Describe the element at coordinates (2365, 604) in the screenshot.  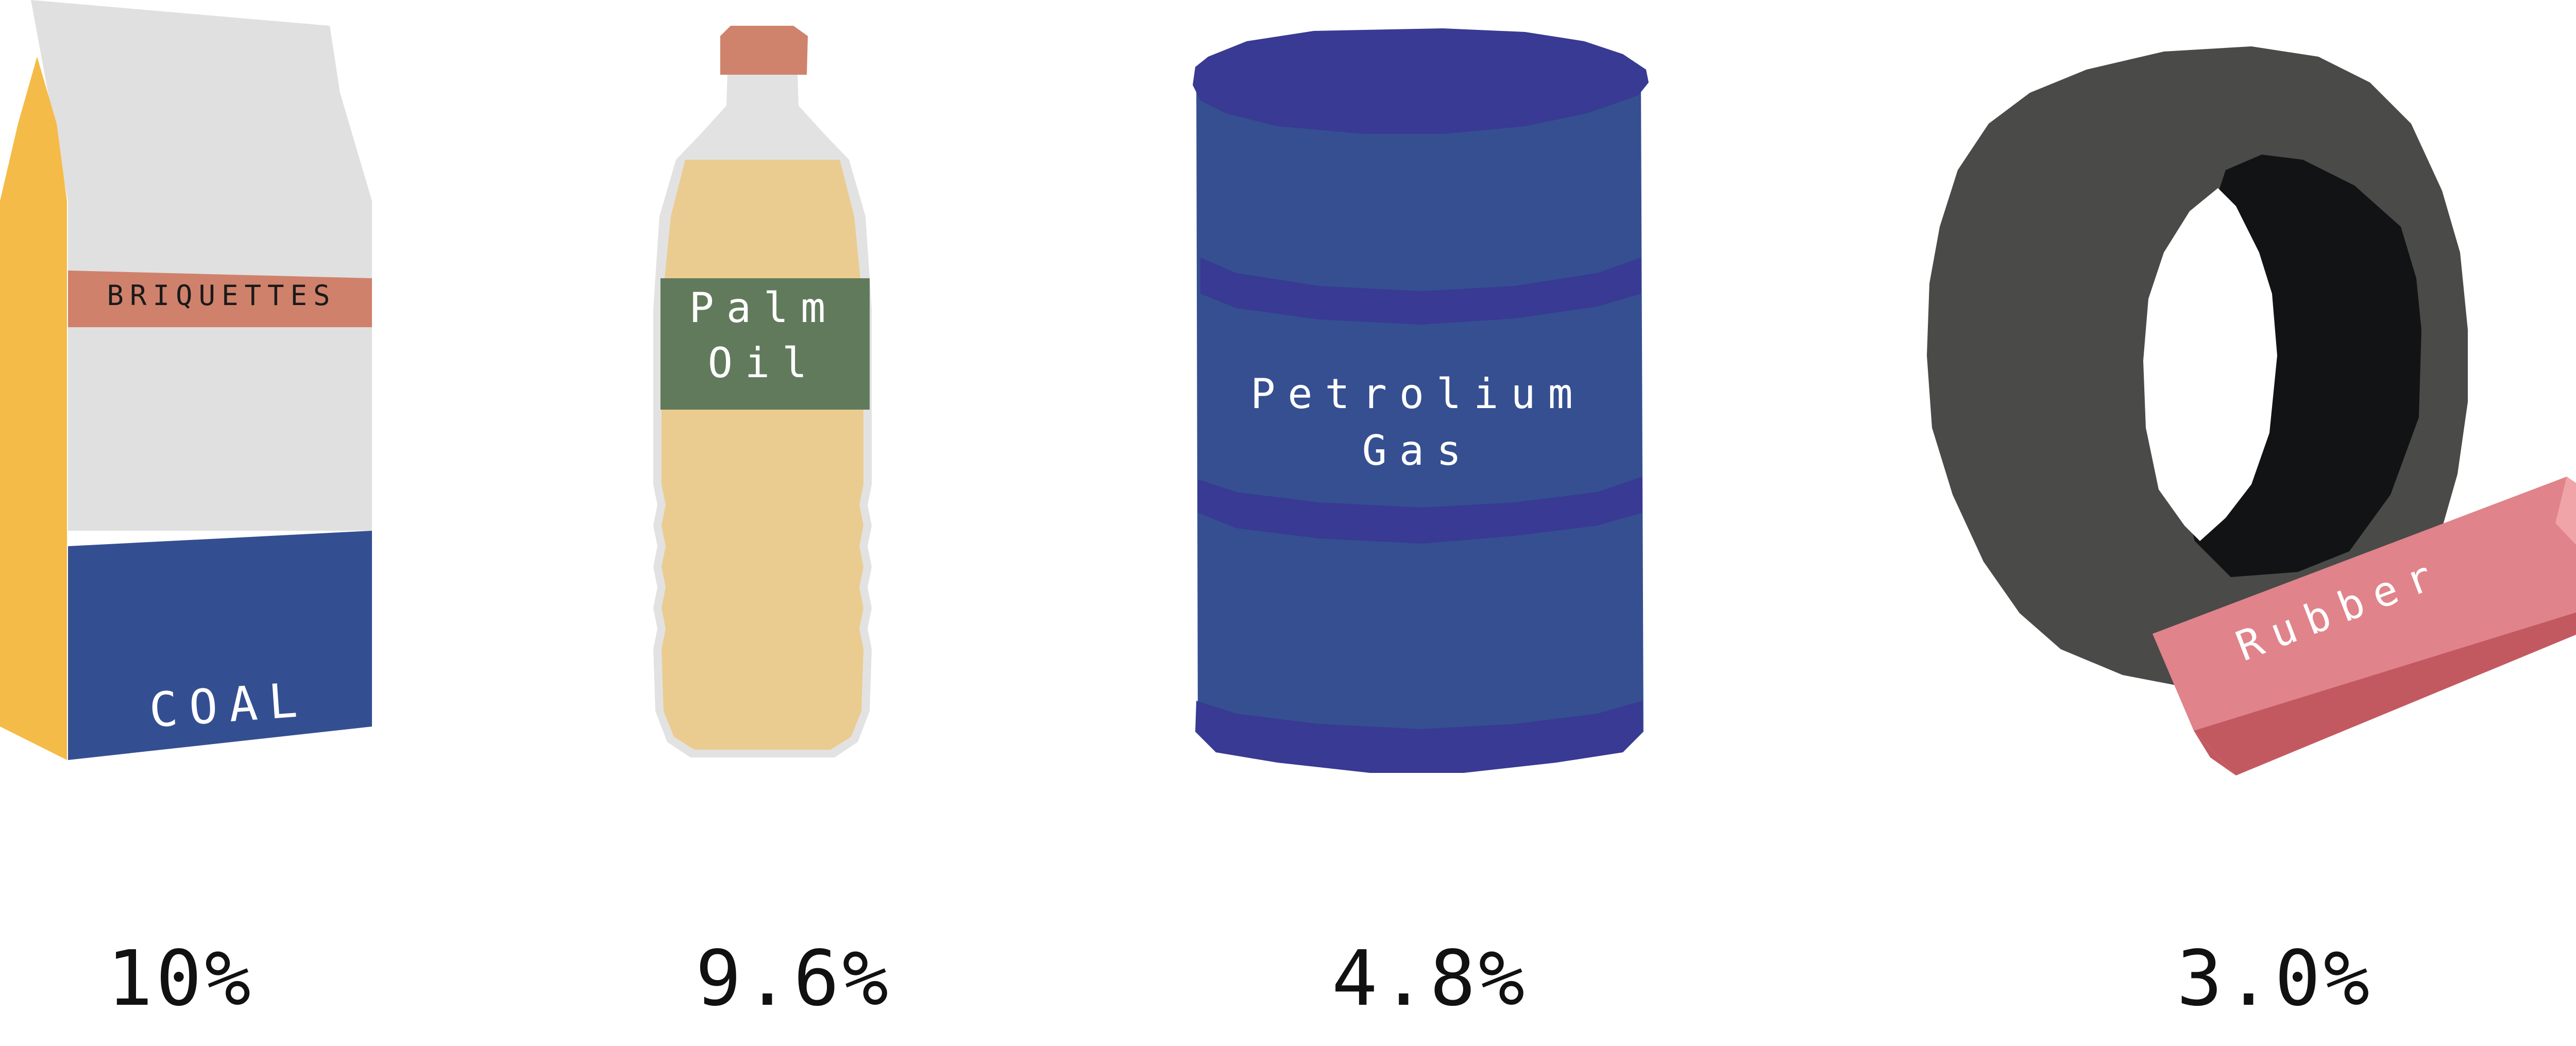
I see `rubber-block-top` at that location.